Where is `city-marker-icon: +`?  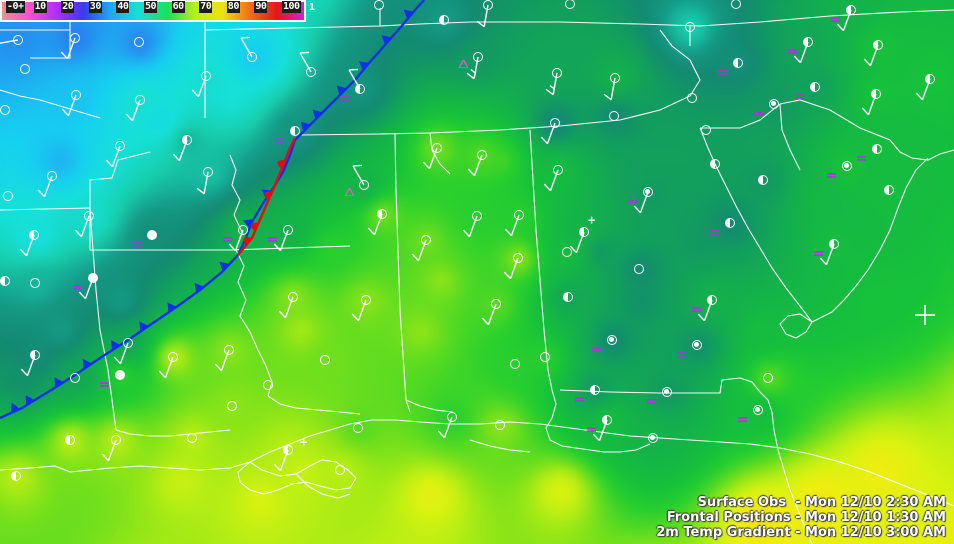
city-marker-icon: + is located at coordinates (592, 220).